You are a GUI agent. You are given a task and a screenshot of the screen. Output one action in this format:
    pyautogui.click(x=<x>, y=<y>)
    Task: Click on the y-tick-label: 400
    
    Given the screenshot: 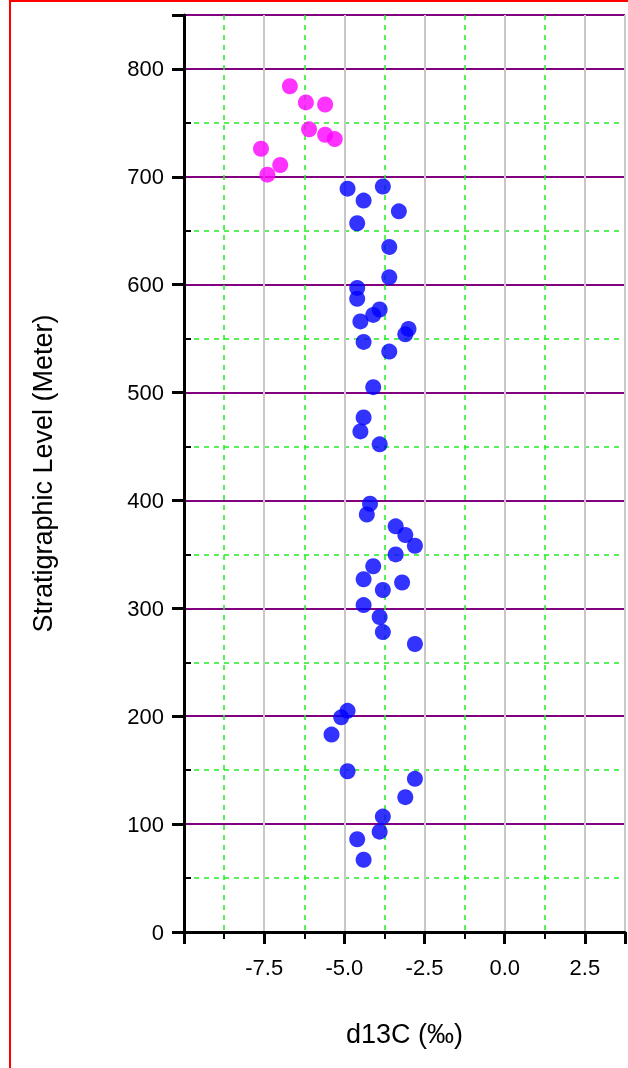 What is the action you would take?
    pyautogui.click(x=145, y=500)
    